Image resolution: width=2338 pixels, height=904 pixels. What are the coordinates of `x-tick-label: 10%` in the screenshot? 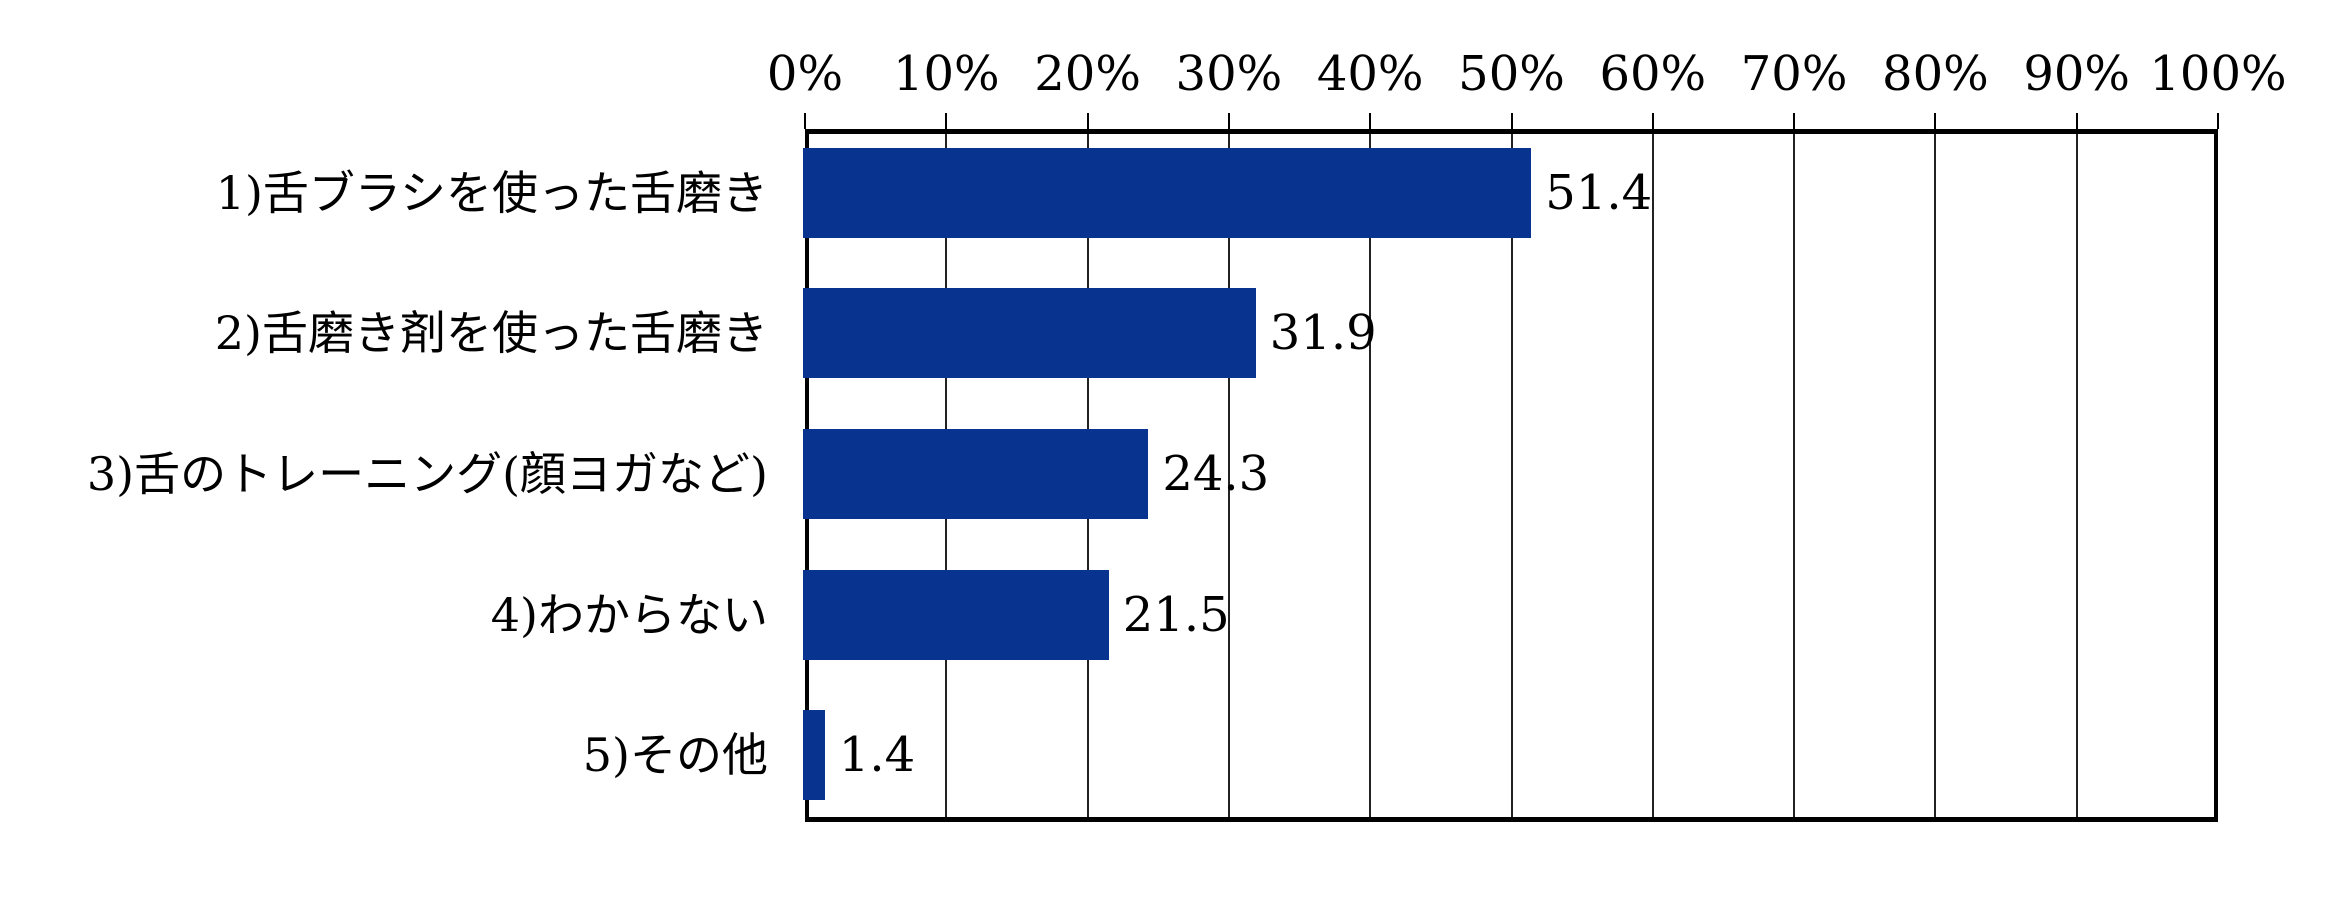 It's located at (946, 74).